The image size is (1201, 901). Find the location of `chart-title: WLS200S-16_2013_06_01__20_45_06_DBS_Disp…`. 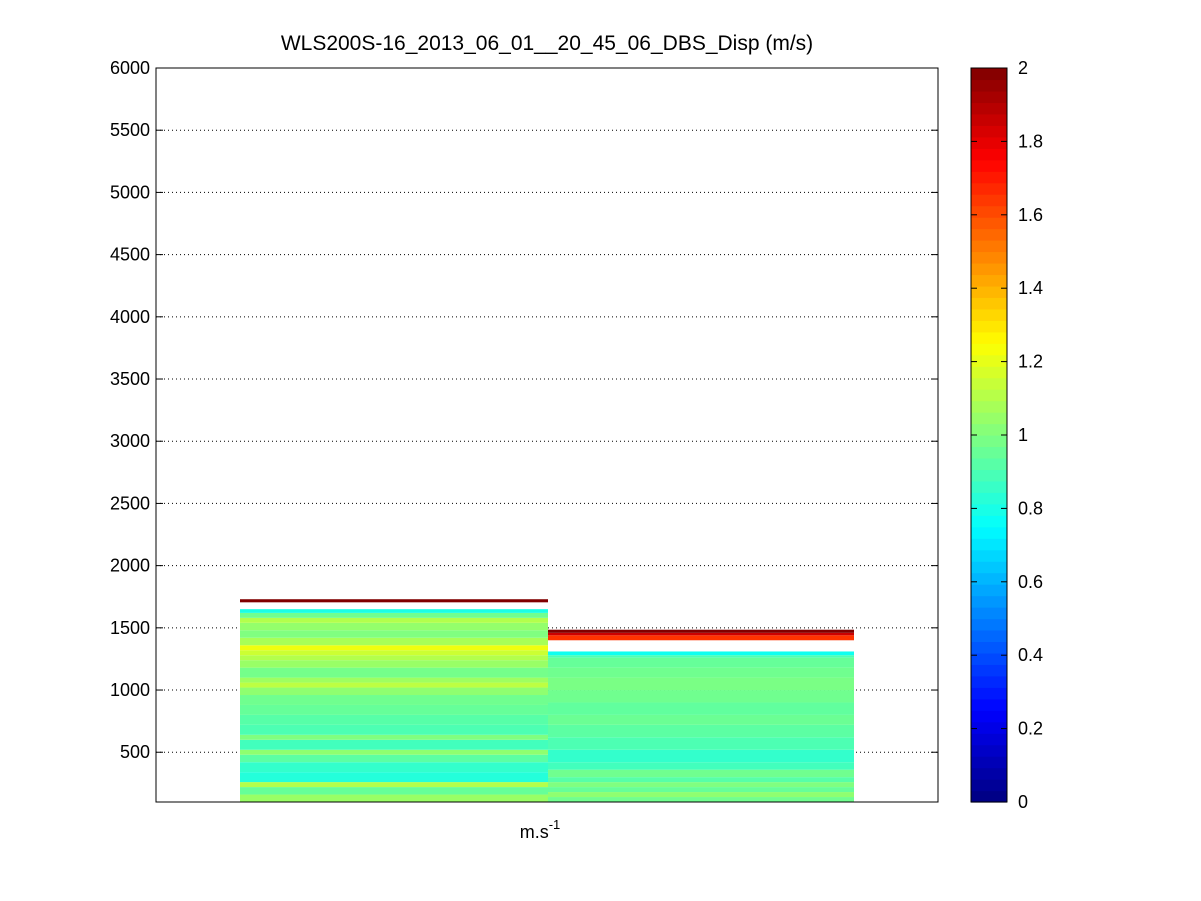

chart-title: WLS200S-16_2013_06_01__20_45_06_DBS_Disp… is located at coordinates (547, 43).